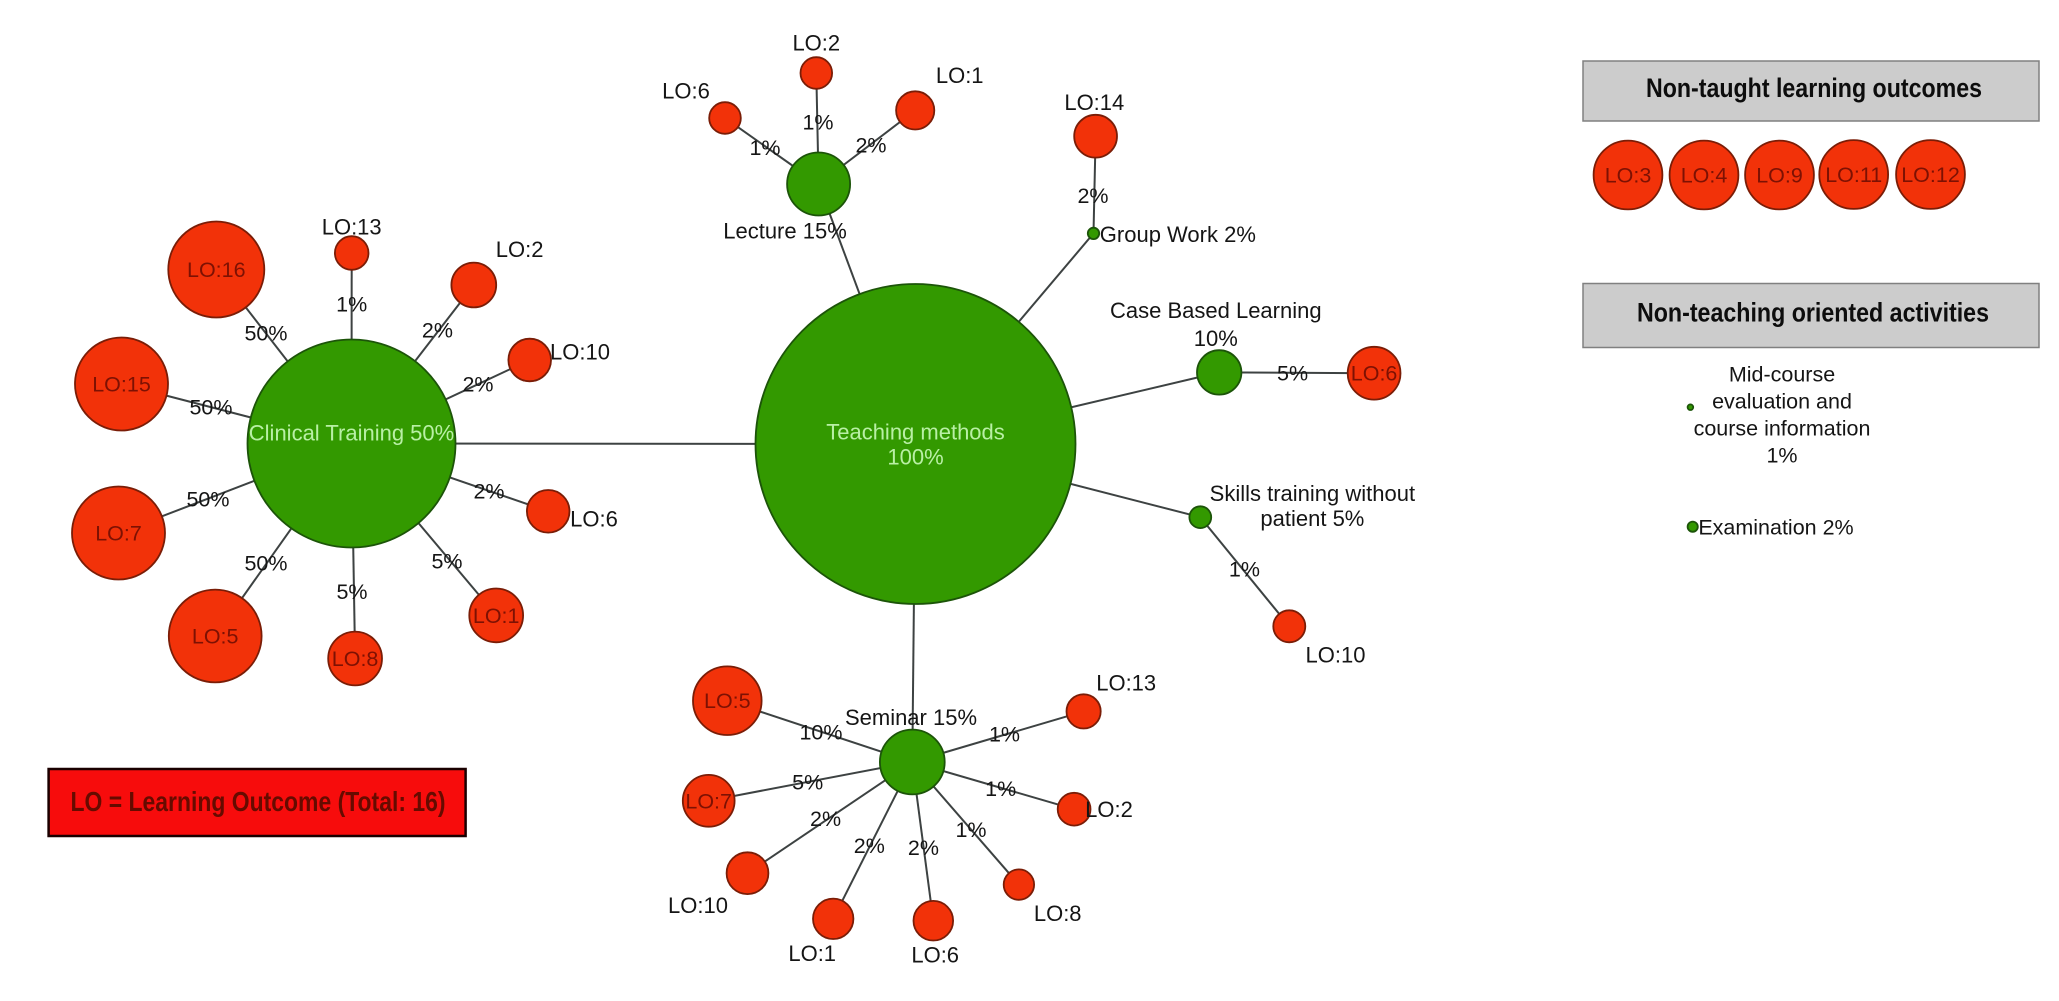 This screenshot has height=1001, width=2059. I want to click on svg-text: Clinical Training 50%, so click(351, 433).